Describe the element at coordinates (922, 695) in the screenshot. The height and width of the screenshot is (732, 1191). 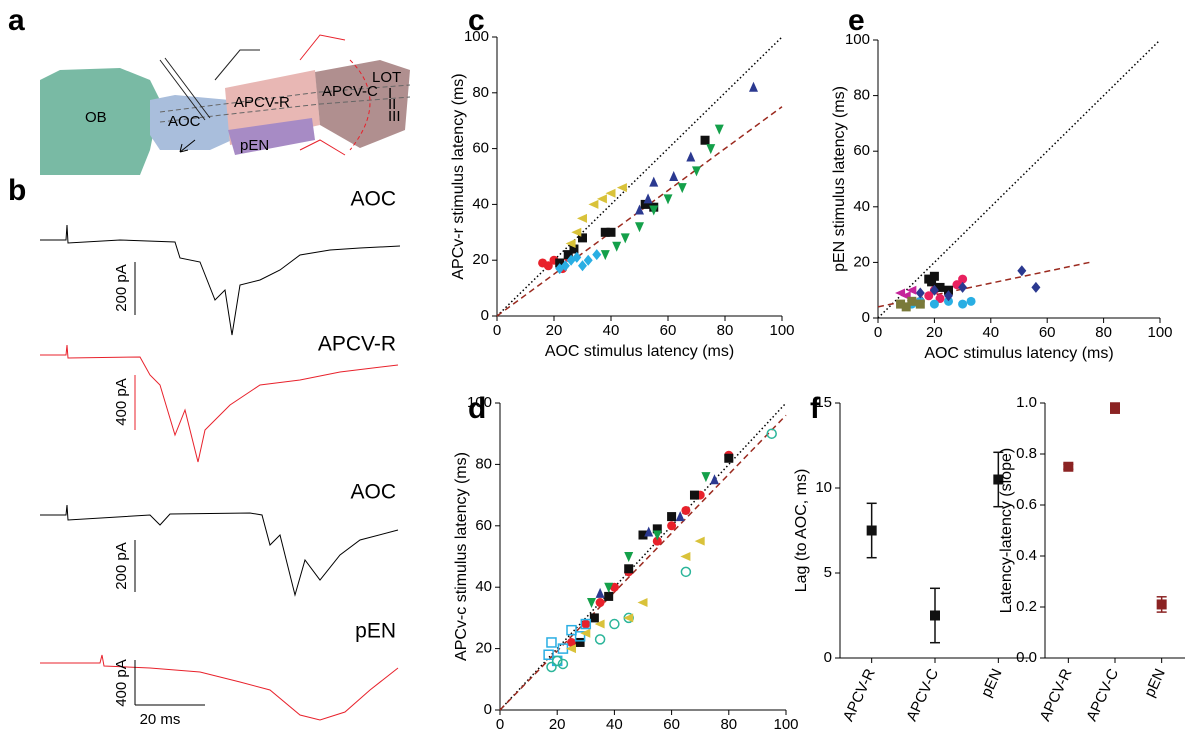
I see `x-tick-label: APCV-C` at that location.